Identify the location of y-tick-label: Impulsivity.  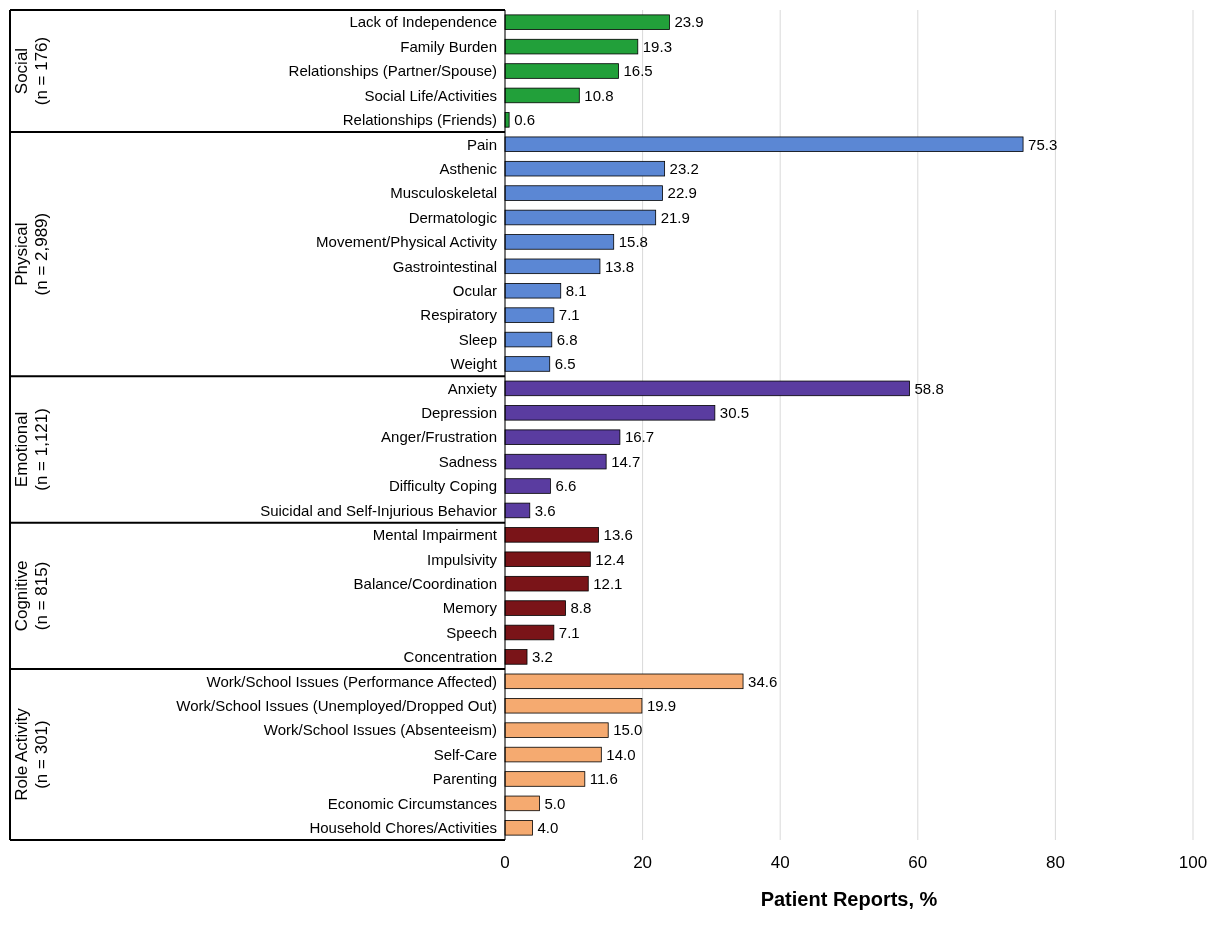
(462, 559).